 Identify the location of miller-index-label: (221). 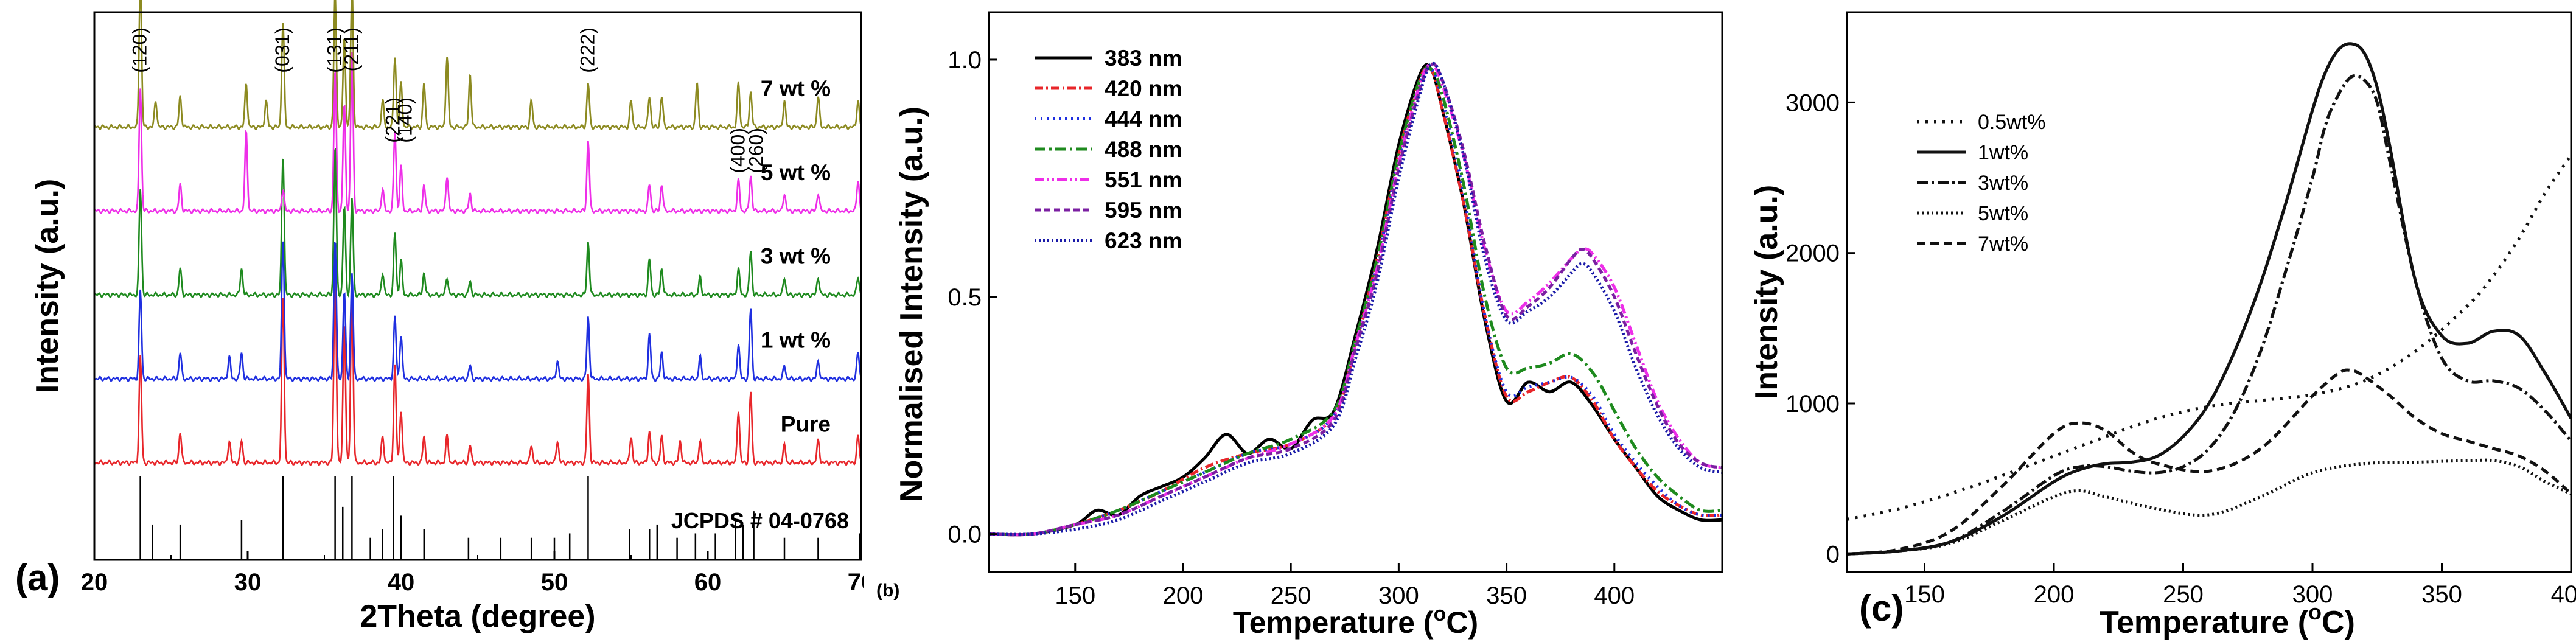
(392, 120).